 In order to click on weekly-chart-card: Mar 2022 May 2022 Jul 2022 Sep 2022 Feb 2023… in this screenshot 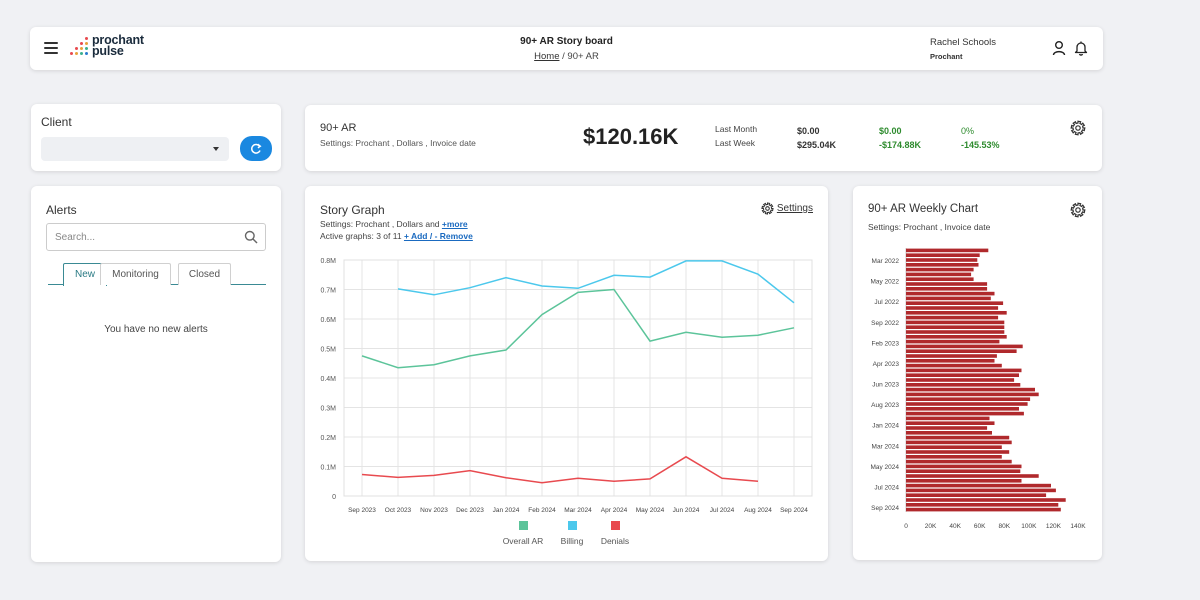, I will do `click(977, 373)`.